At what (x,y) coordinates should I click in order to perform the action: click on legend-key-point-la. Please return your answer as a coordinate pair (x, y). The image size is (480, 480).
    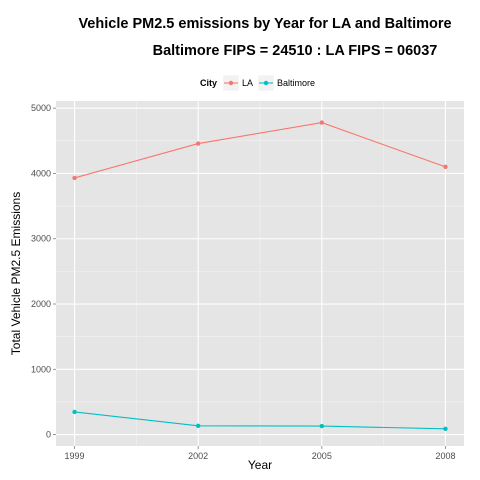
    Looking at the image, I should click on (231, 83).